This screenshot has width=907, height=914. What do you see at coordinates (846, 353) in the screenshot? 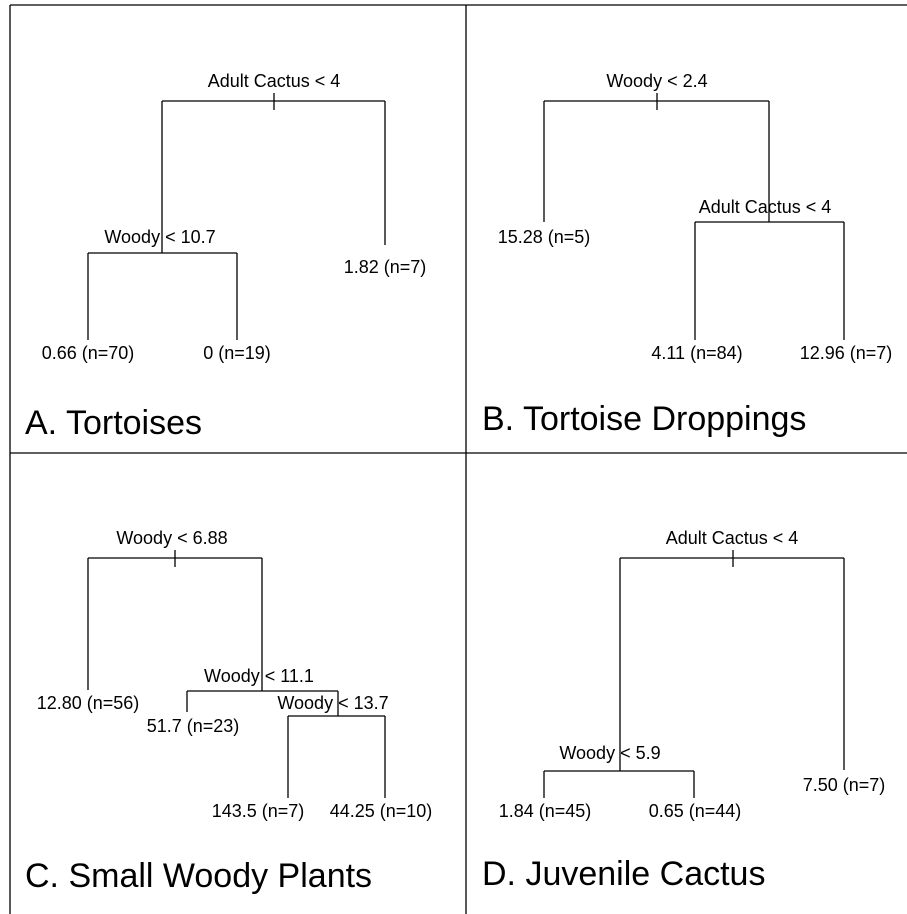
I see `leaf-label: 12.96 (n=7)` at bounding box center [846, 353].